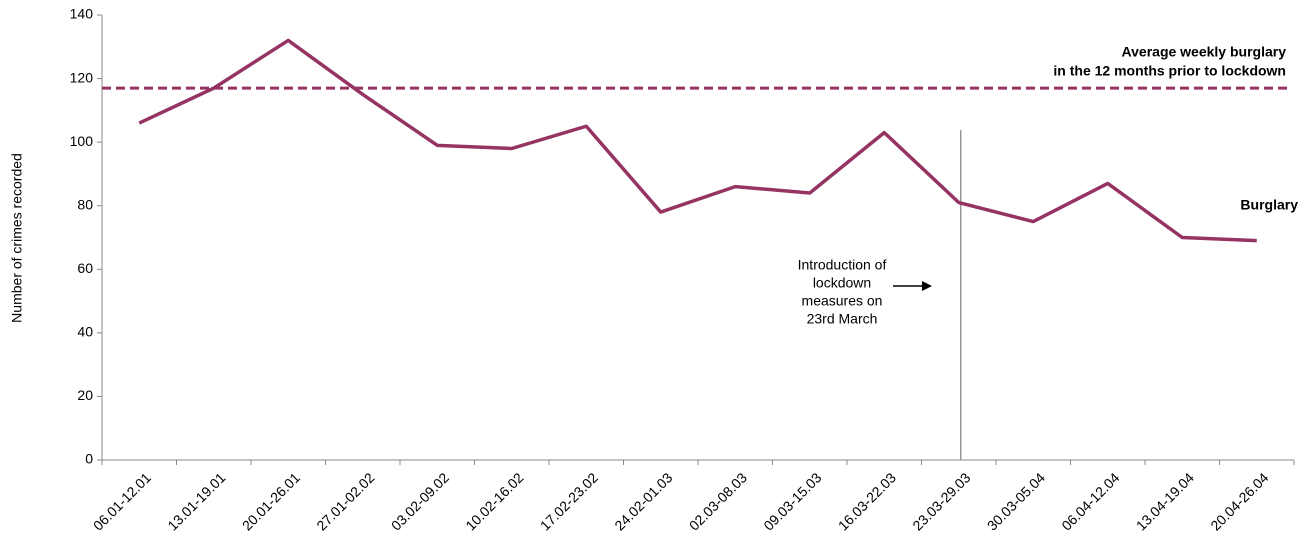  What do you see at coordinates (82, 141) in the screenshot?
I see `y-tick-label: 100` at bounding box center [82, 141].